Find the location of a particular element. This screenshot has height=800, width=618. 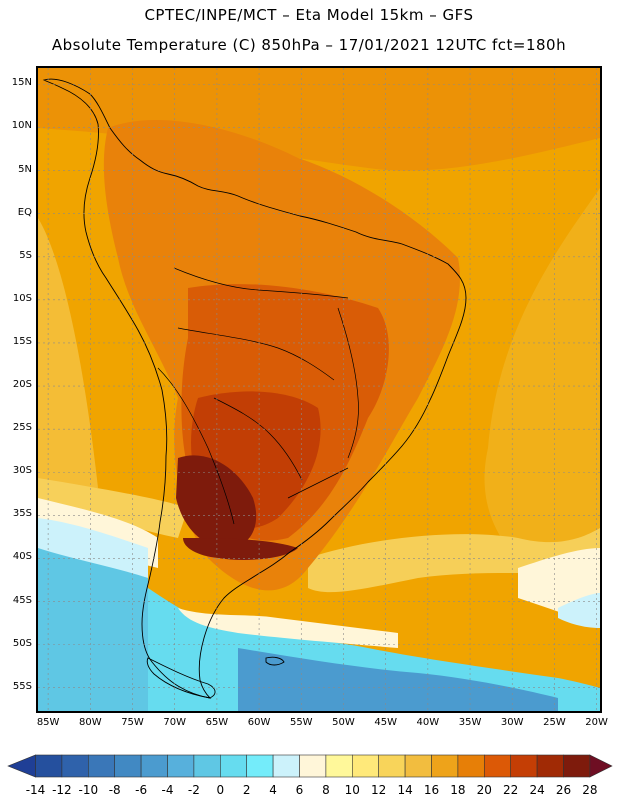

lat-label-35S: 35S is located at coordinates (22, 514).